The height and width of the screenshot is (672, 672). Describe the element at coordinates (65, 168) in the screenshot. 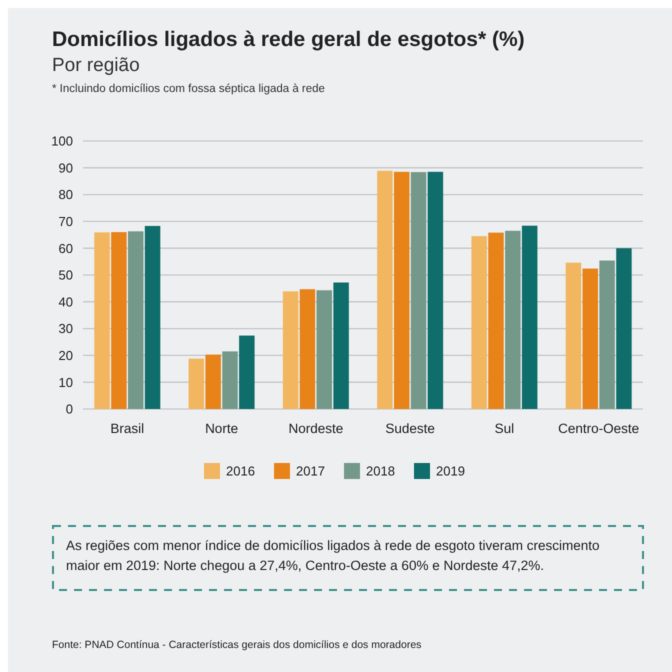

I see `y-tick-label: 90` at that location.